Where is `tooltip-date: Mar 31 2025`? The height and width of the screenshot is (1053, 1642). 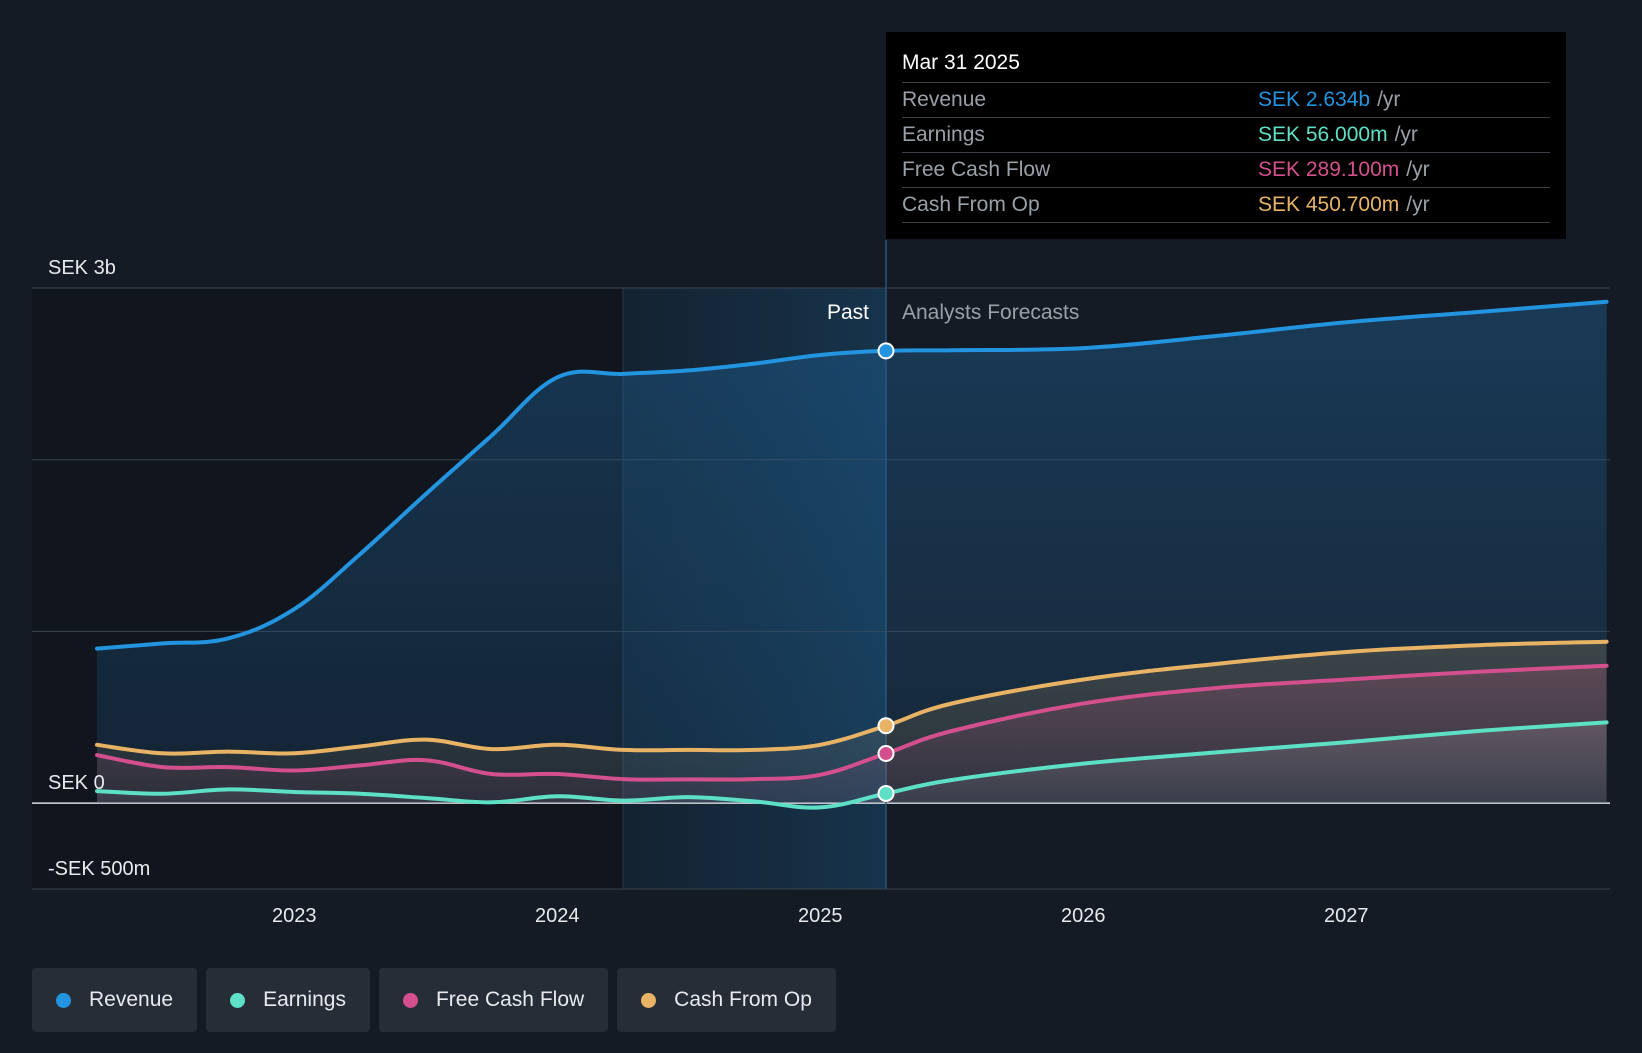 tooltip-date: Mar 31 2025 is located at coordinates (1226, 64).